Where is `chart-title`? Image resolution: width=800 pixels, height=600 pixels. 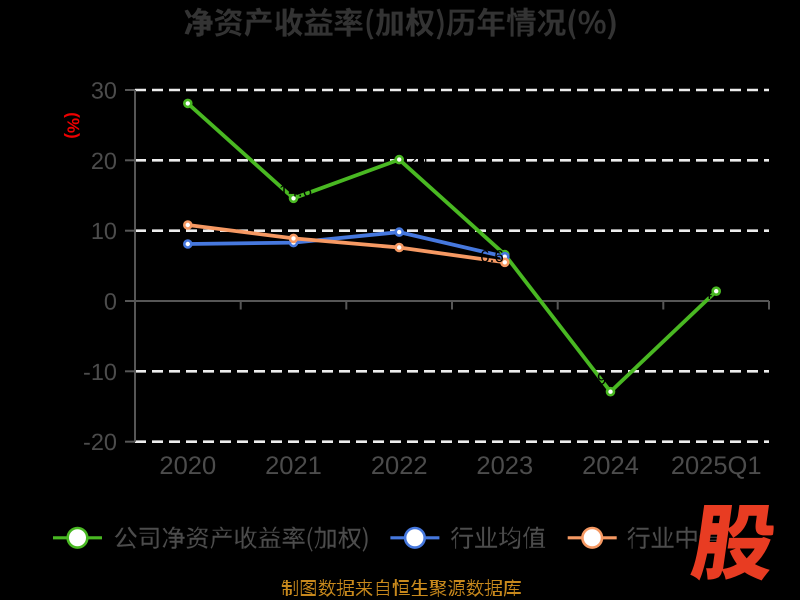 chart-title is located at coordinates (400, 23).